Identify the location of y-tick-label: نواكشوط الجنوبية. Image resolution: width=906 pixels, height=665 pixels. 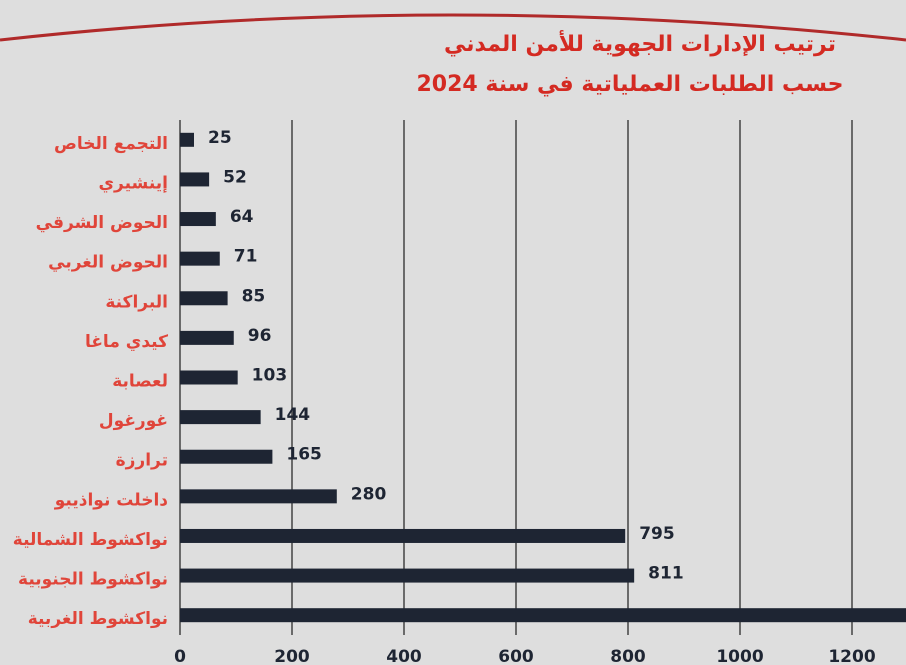
(93, 580).